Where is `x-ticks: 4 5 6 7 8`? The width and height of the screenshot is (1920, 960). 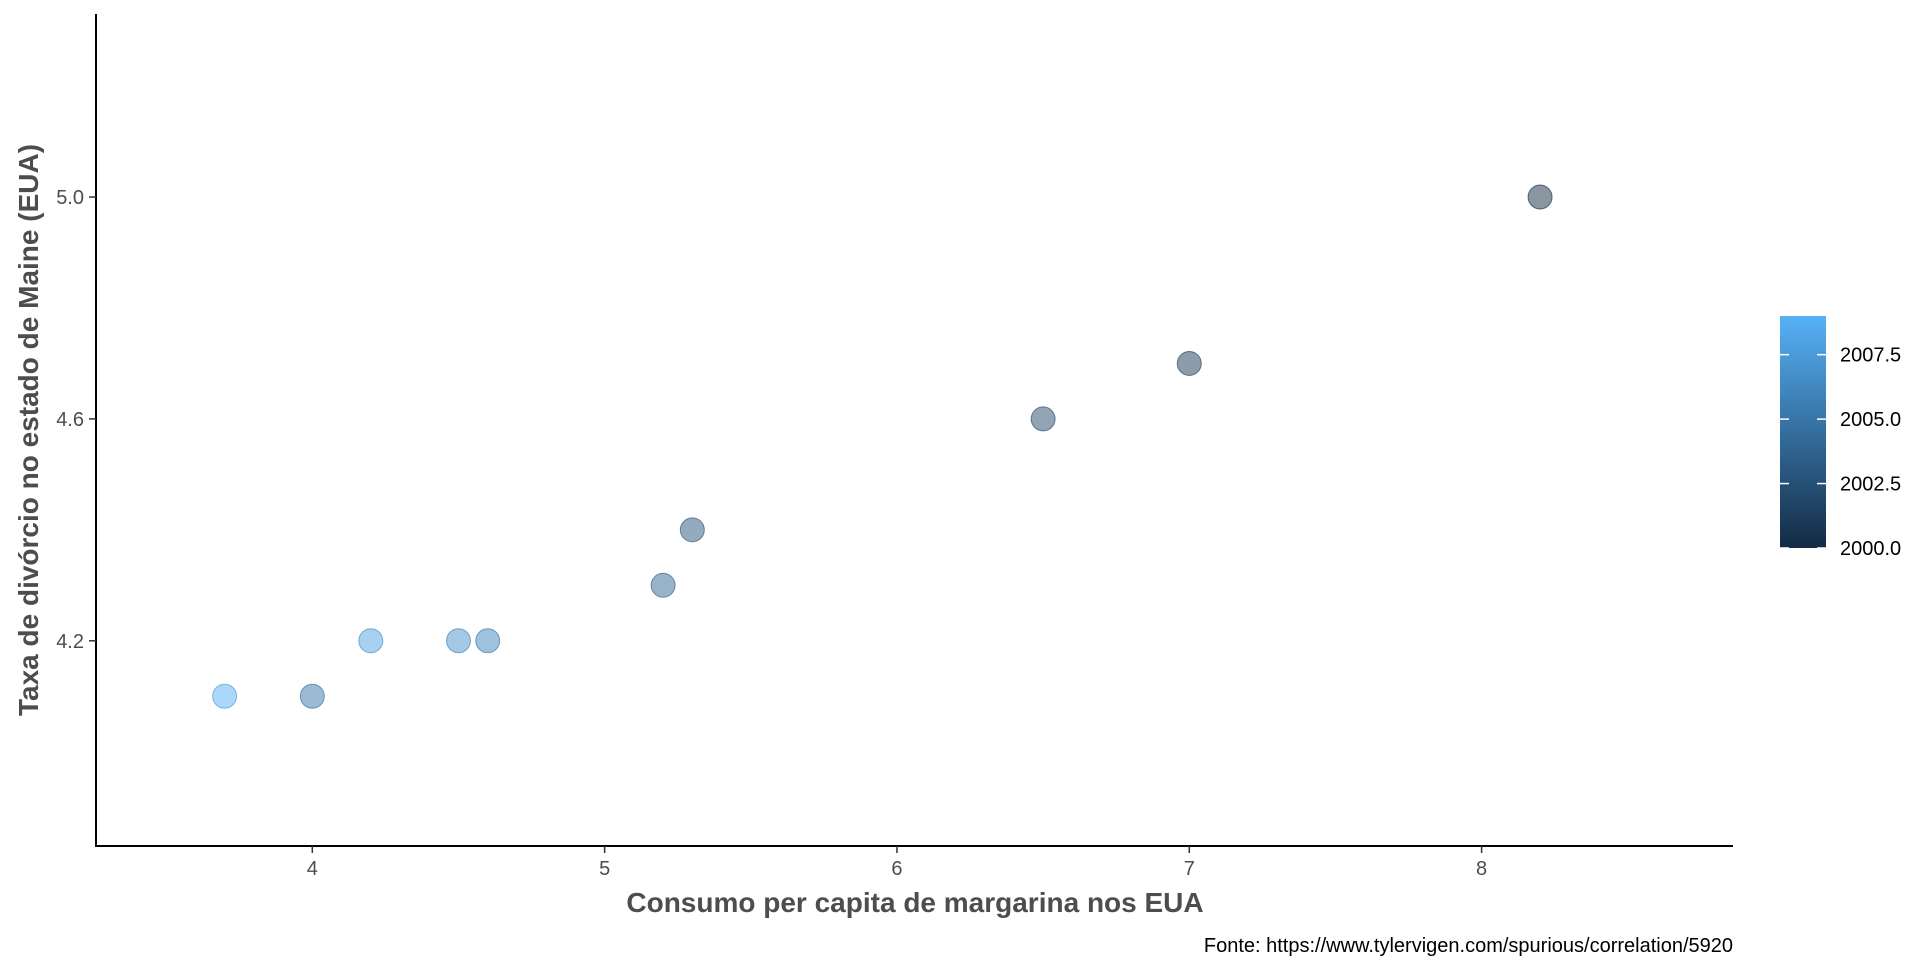 x-ticks: 4 5 6 7 8 is located at coordinates (897, 863).